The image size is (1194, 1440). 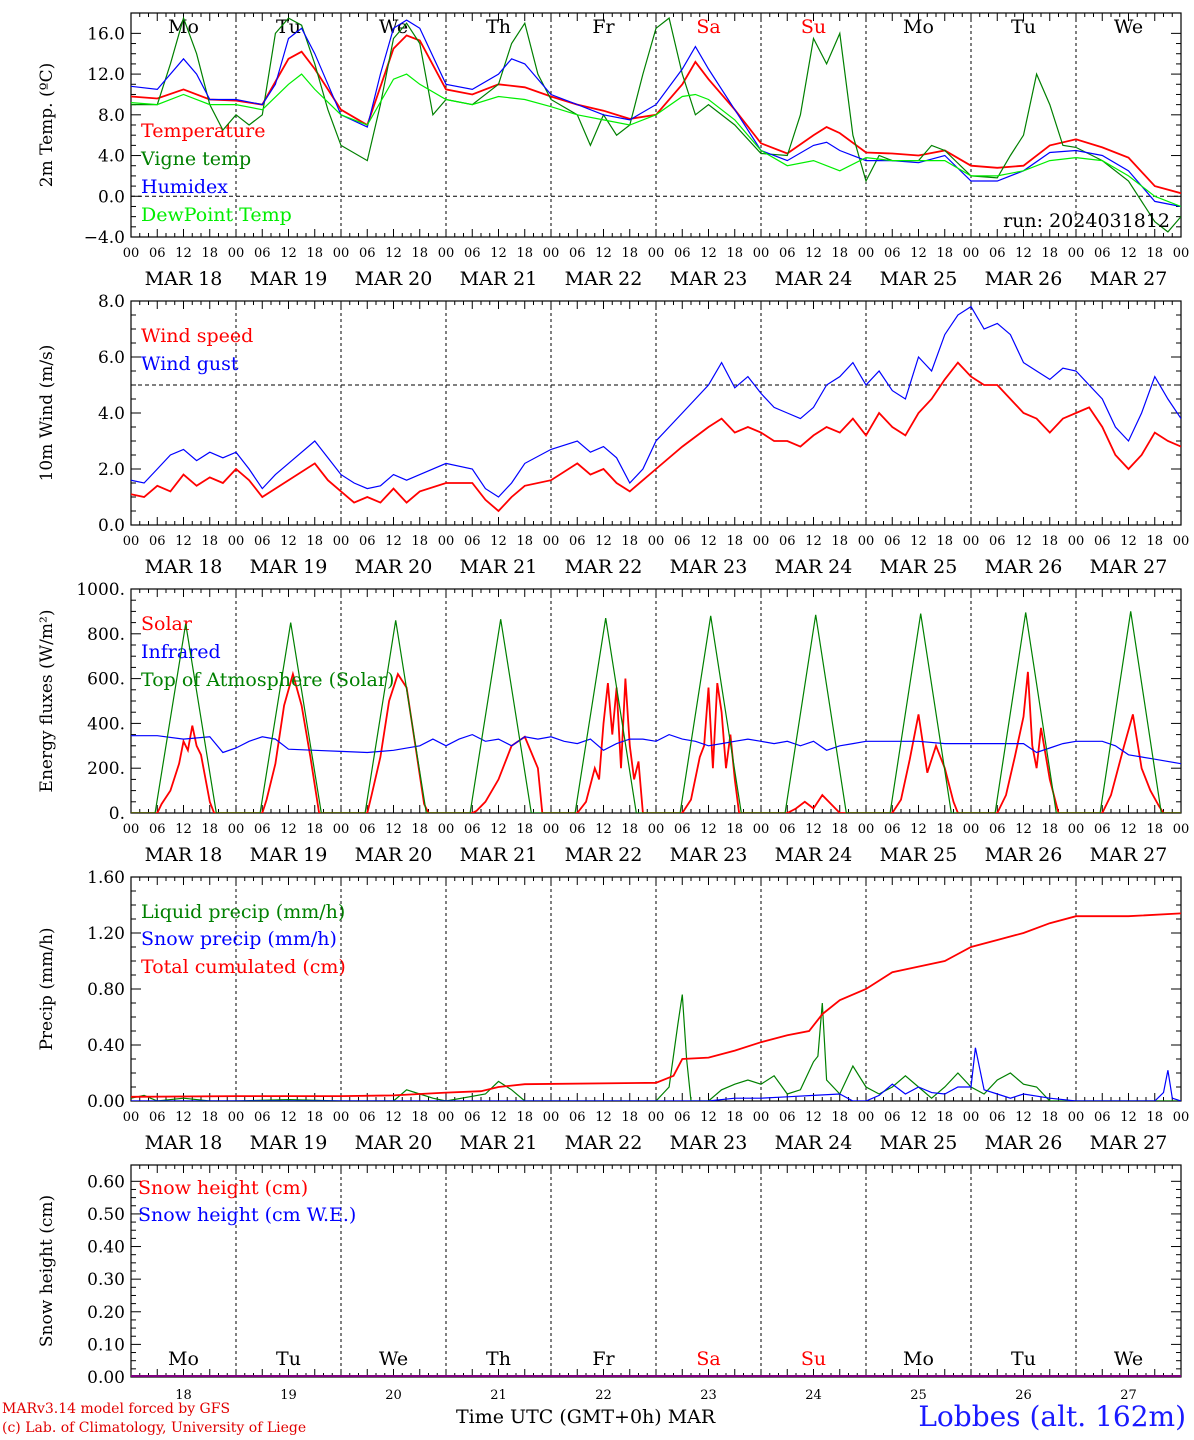 I want to click on weekday-label: Sa, so click(x=708, y=27).